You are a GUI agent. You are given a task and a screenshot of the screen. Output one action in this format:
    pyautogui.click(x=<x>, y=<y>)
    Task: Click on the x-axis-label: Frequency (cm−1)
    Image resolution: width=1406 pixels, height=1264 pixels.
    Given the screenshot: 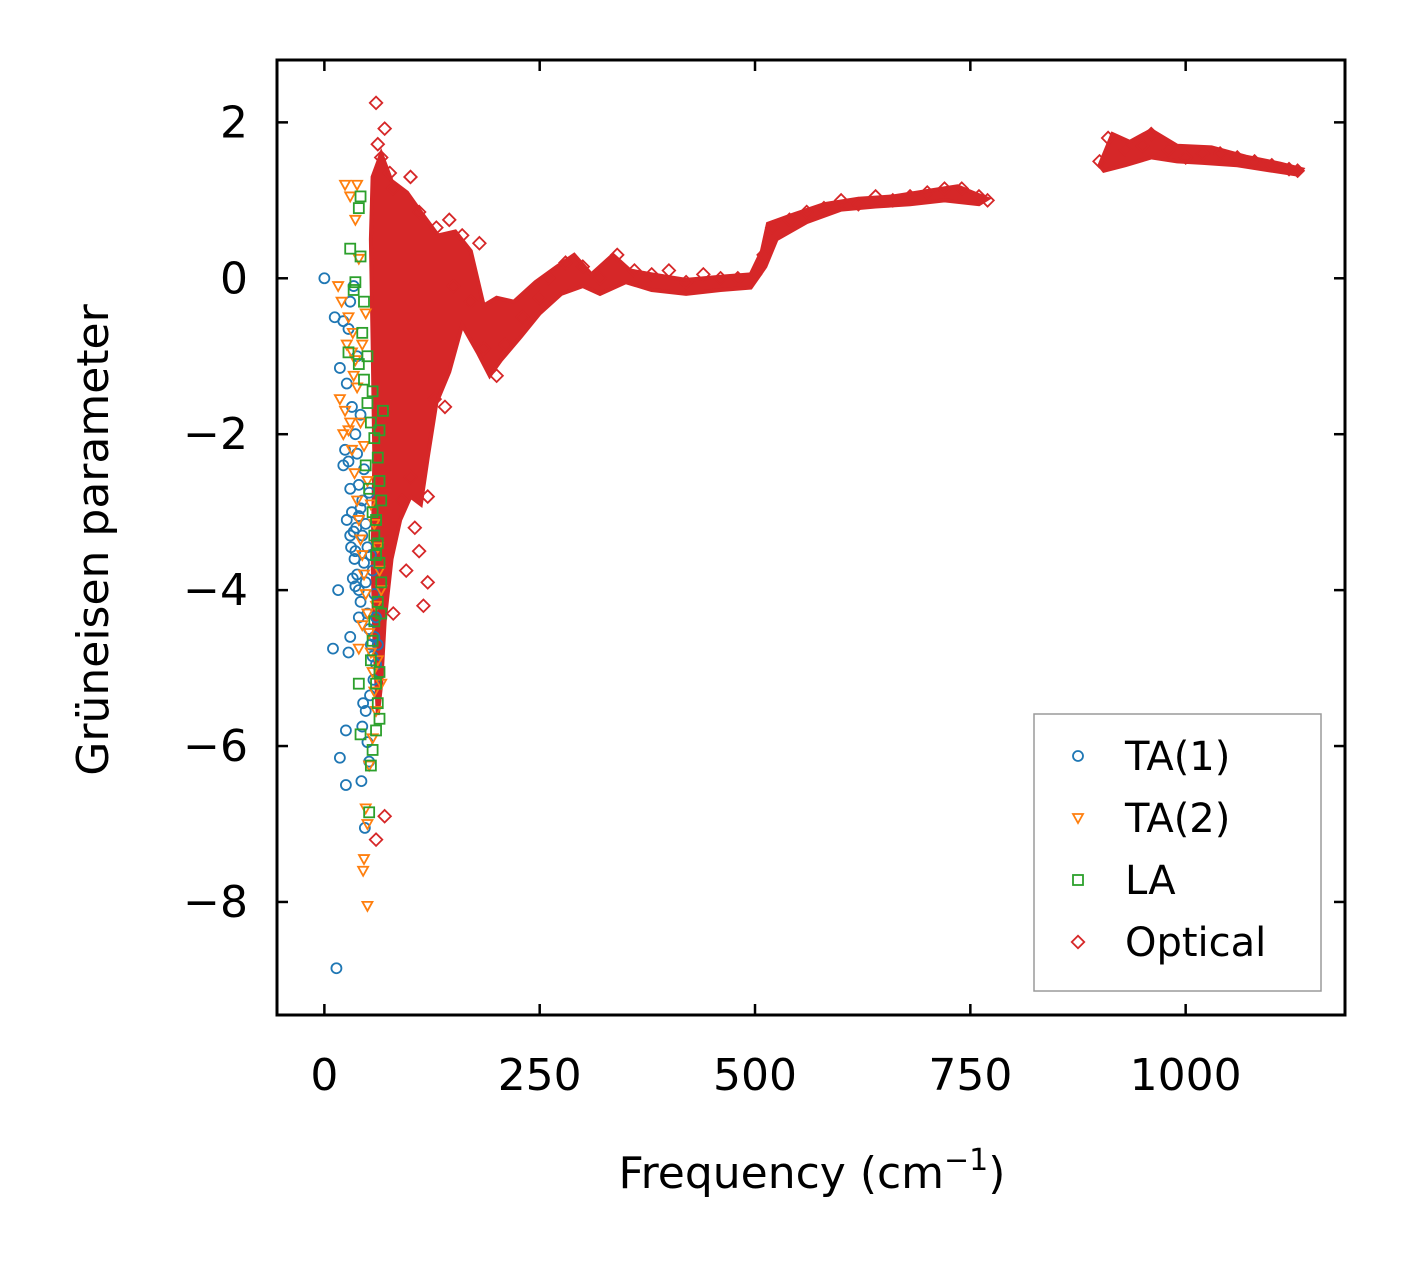 What is the action you would take?
    pyautogui.click(x=812, y=1171)
    